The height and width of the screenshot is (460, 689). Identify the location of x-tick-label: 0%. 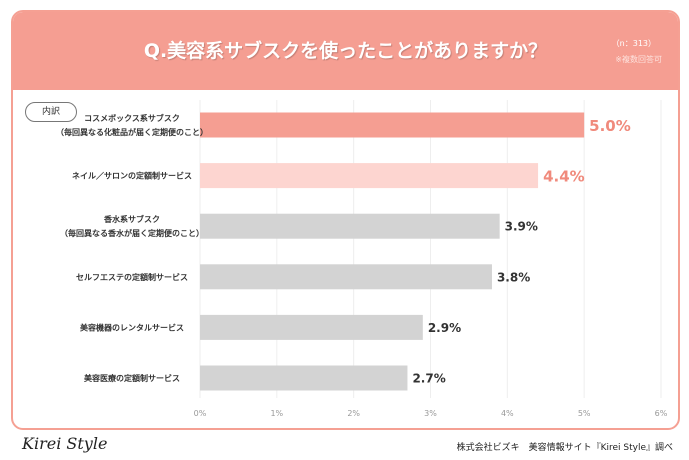
(200, 413).